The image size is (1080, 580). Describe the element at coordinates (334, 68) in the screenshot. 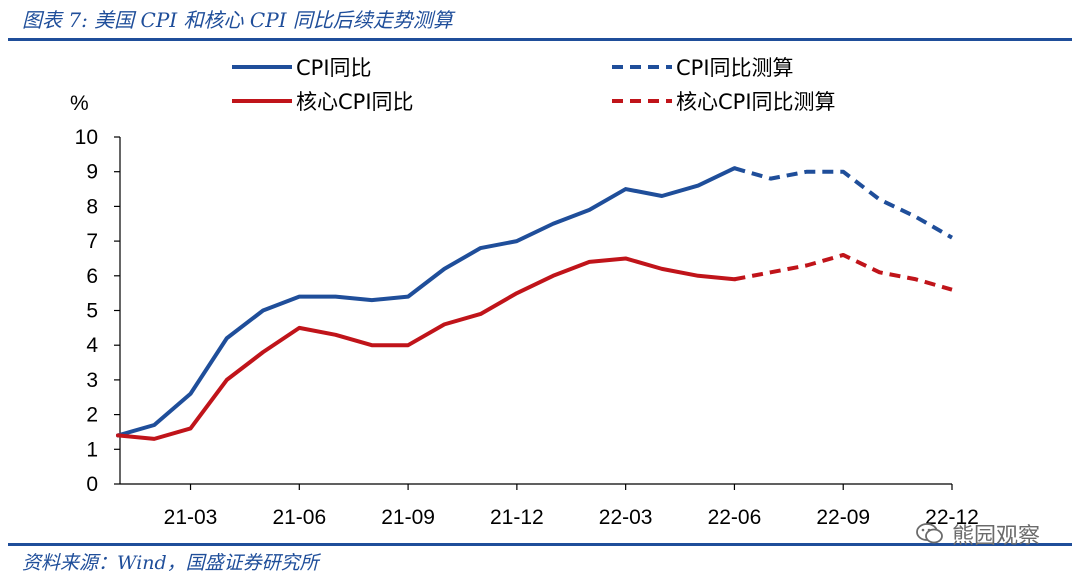

I see `legend-label: CPI同比` at that location.